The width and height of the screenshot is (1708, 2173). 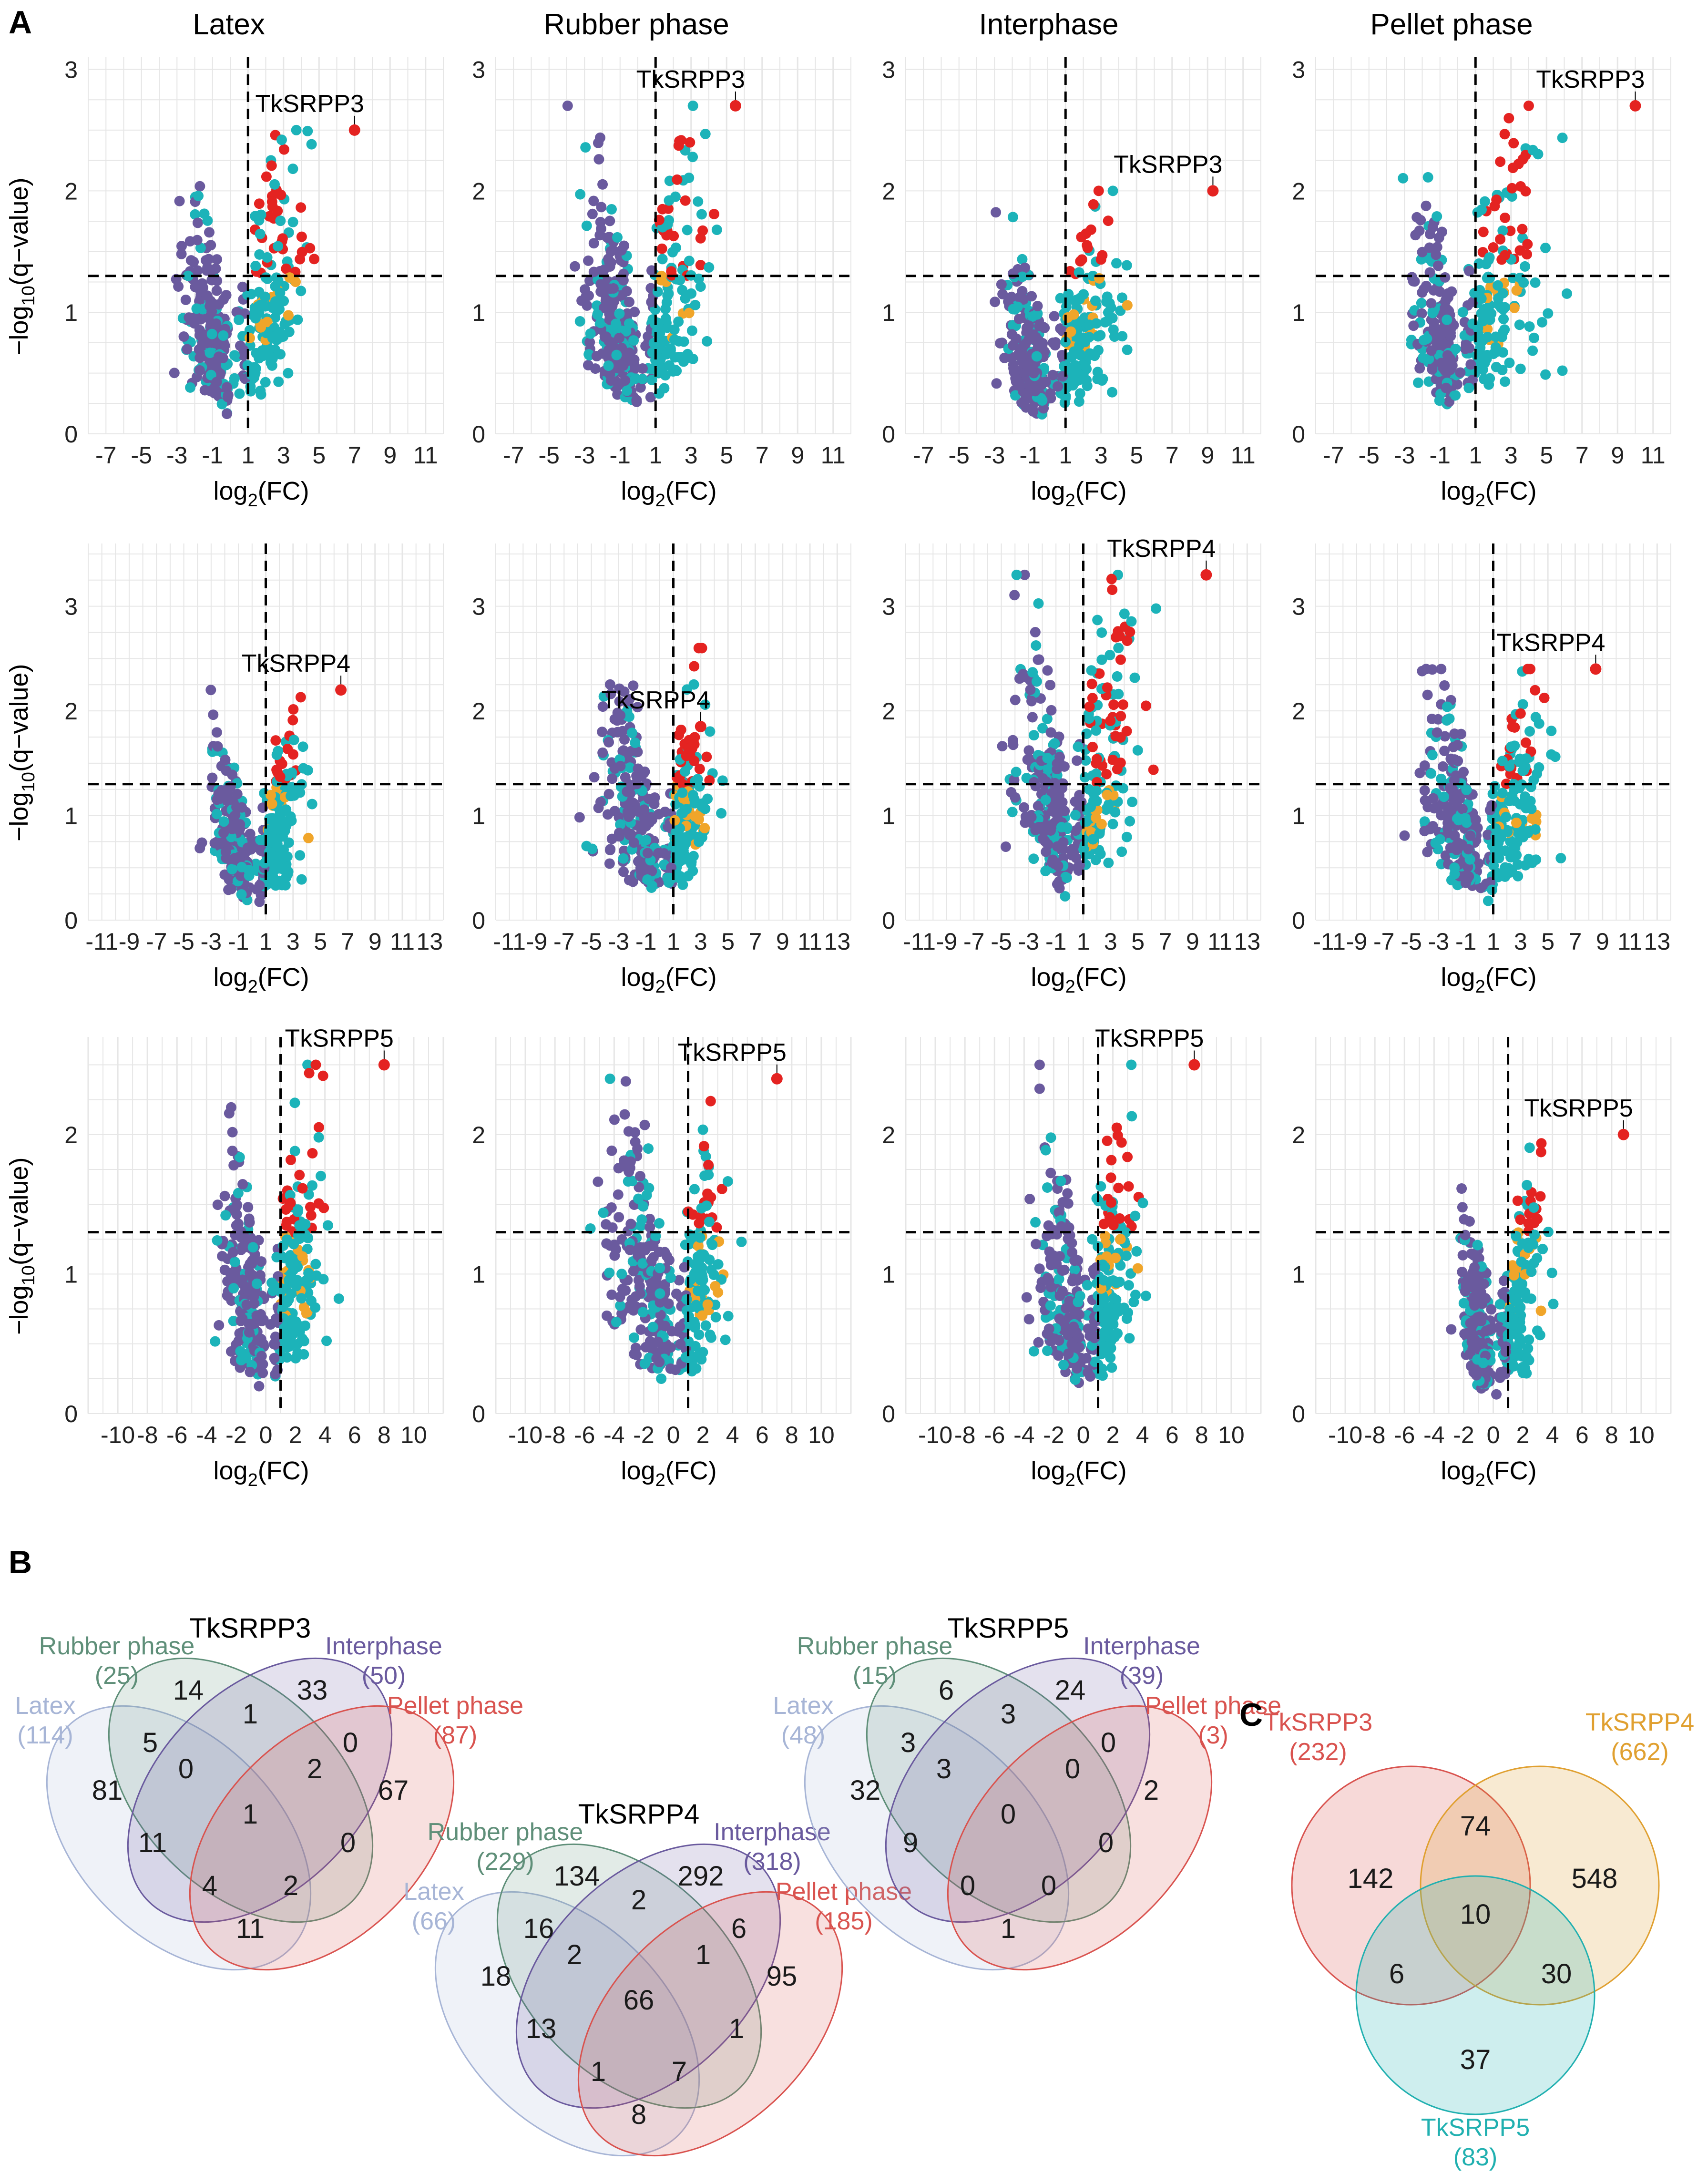 What do you see at coordinates (1298, 712) in the screenshot?
I see `y-tick-label: 2` at bounding box center [1298, 712].